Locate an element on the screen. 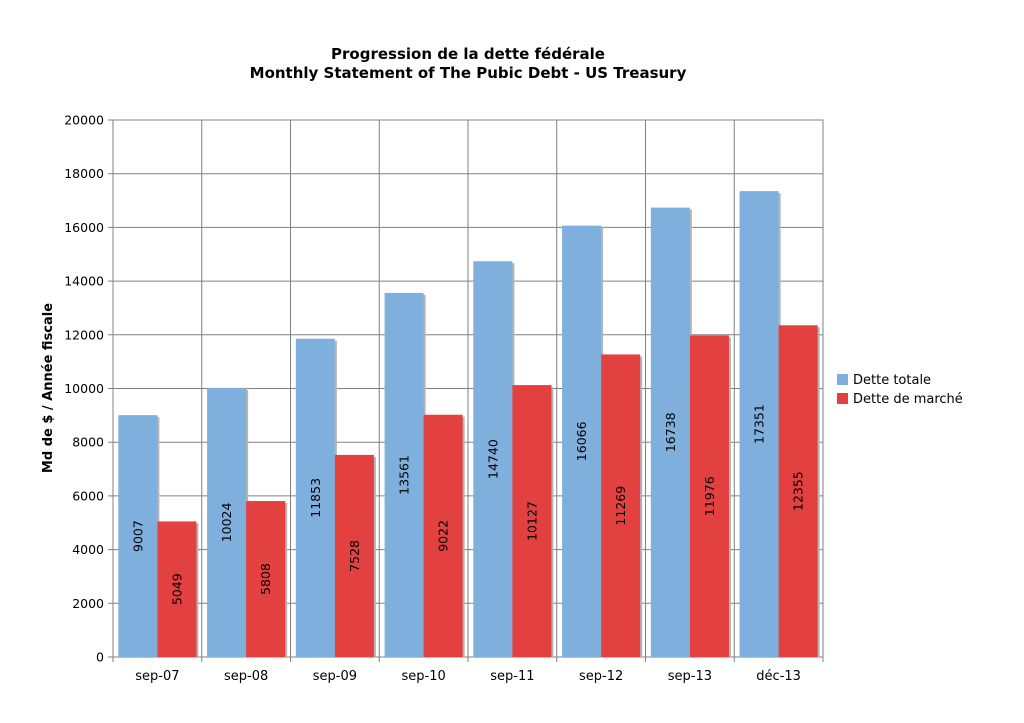  x-tick-label: sep-07 is located at coordinates (157, 676).